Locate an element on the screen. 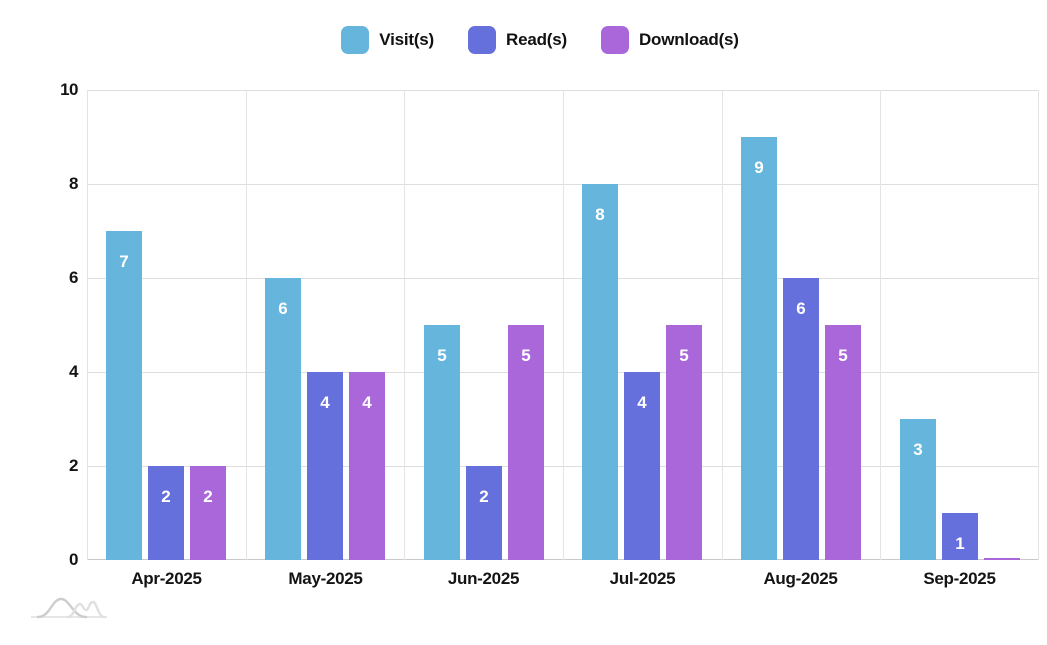 This screenshot has width=1047, height=645. bar-downloads-may-2025: 4 is located at coordinates (367, 466).